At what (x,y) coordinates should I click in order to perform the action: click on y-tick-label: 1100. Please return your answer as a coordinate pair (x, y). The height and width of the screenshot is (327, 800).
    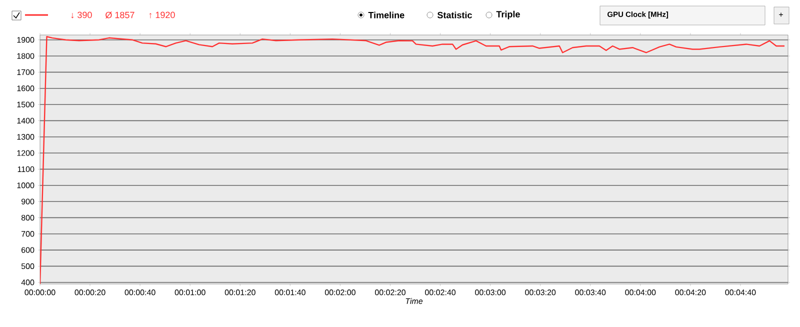
    Looking at the image, I should click on (26, 169).